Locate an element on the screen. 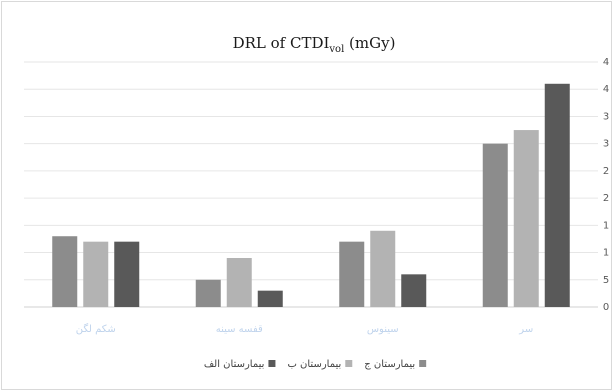  legend-item: بیمارستان ج is located at coordinates (395, 364).